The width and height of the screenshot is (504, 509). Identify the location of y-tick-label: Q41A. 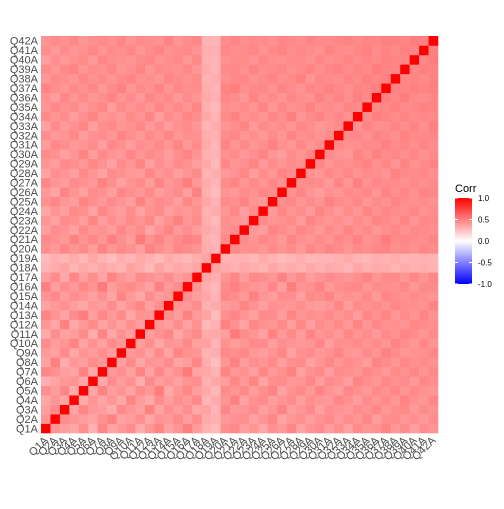
(24, 51).